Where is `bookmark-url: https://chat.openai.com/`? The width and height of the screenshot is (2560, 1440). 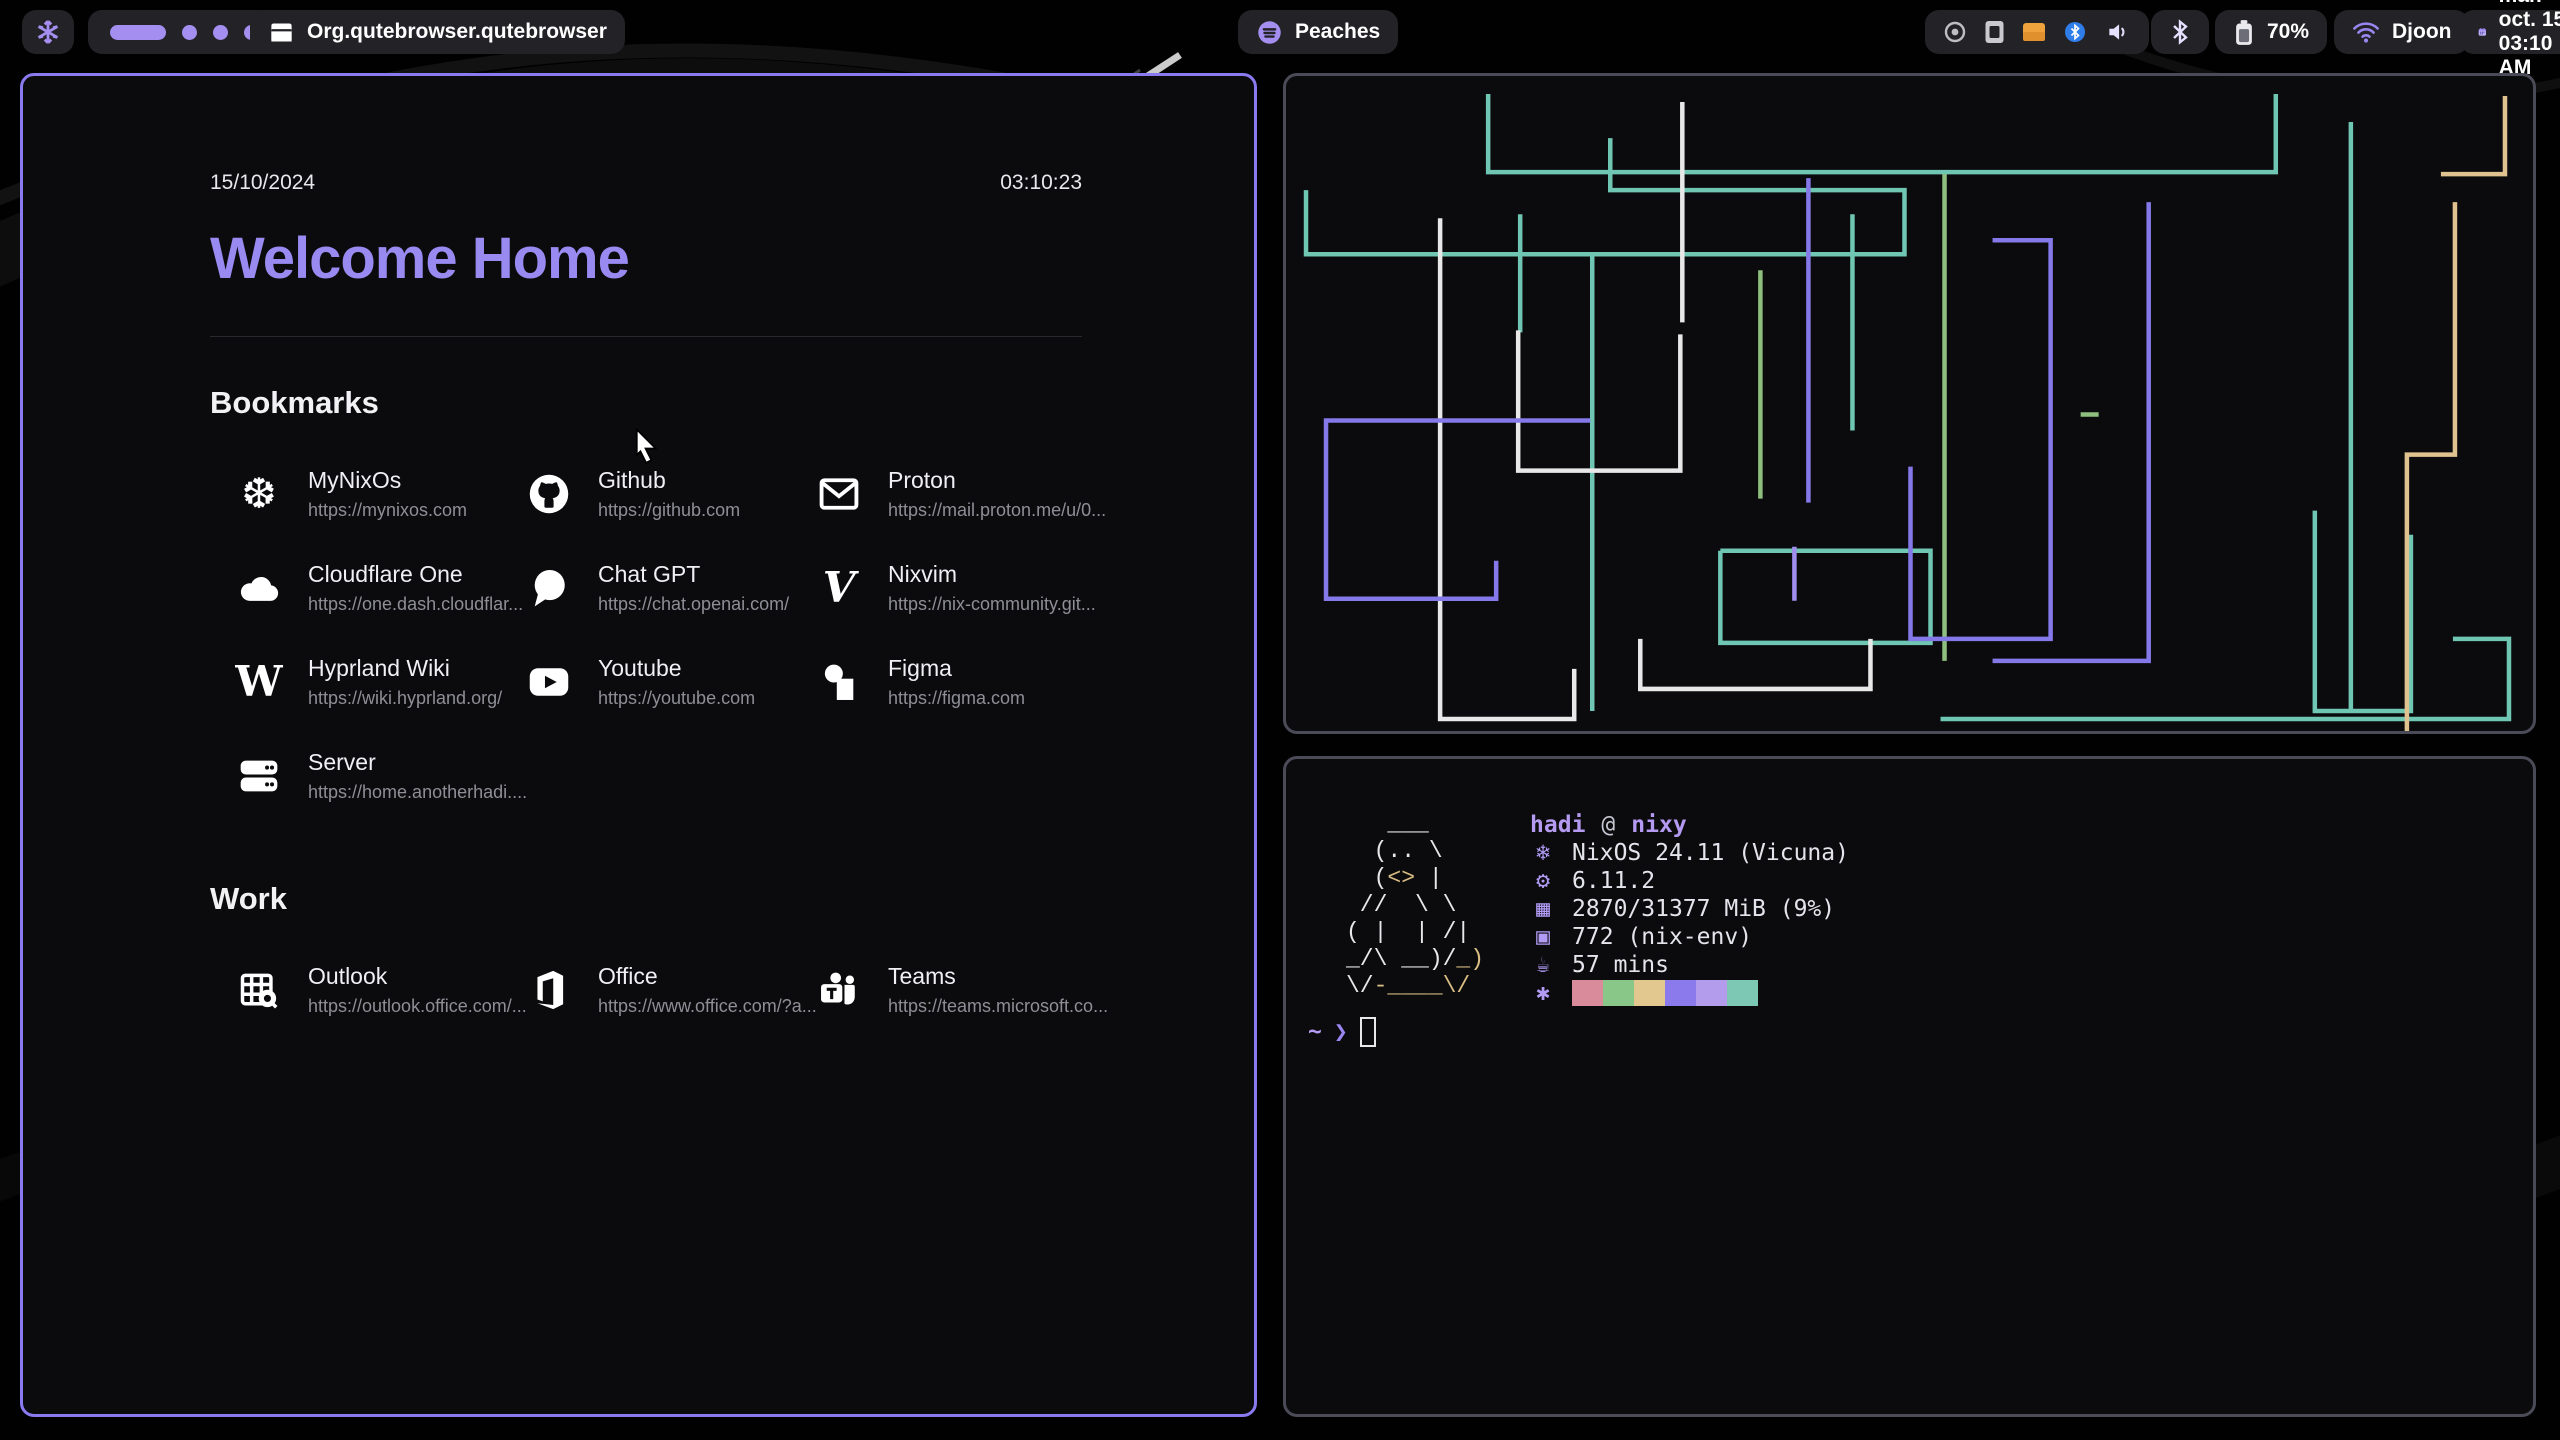
bookmark-url: https://chat.openai.com/ is located at coordinates (694, 604).